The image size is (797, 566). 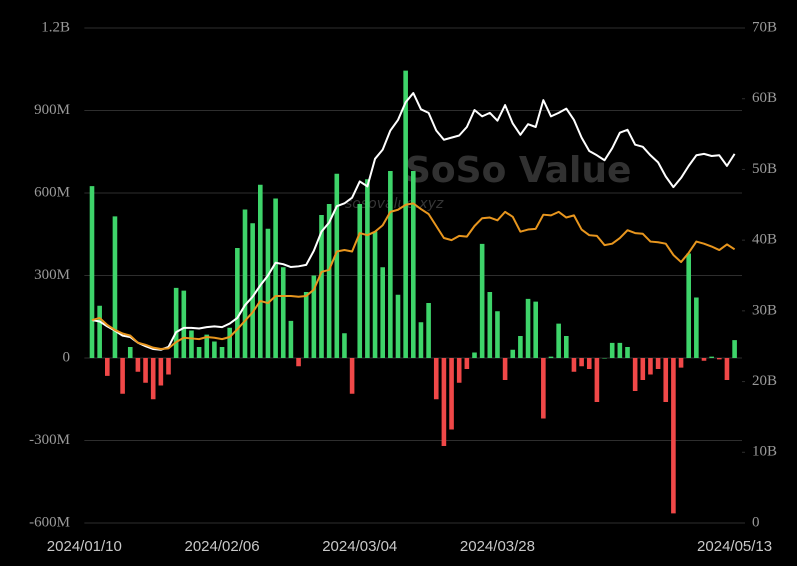 I want to click on y2-tick-label: 50B, so click(x=764, y=169).